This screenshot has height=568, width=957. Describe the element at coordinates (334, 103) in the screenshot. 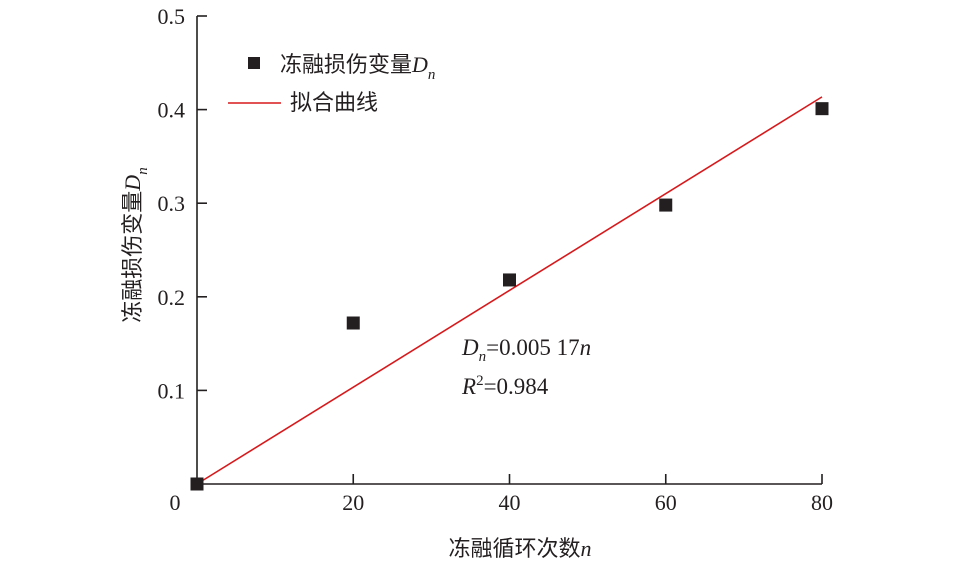

I see `legend-label-fit: 拟合曲线` at that location.